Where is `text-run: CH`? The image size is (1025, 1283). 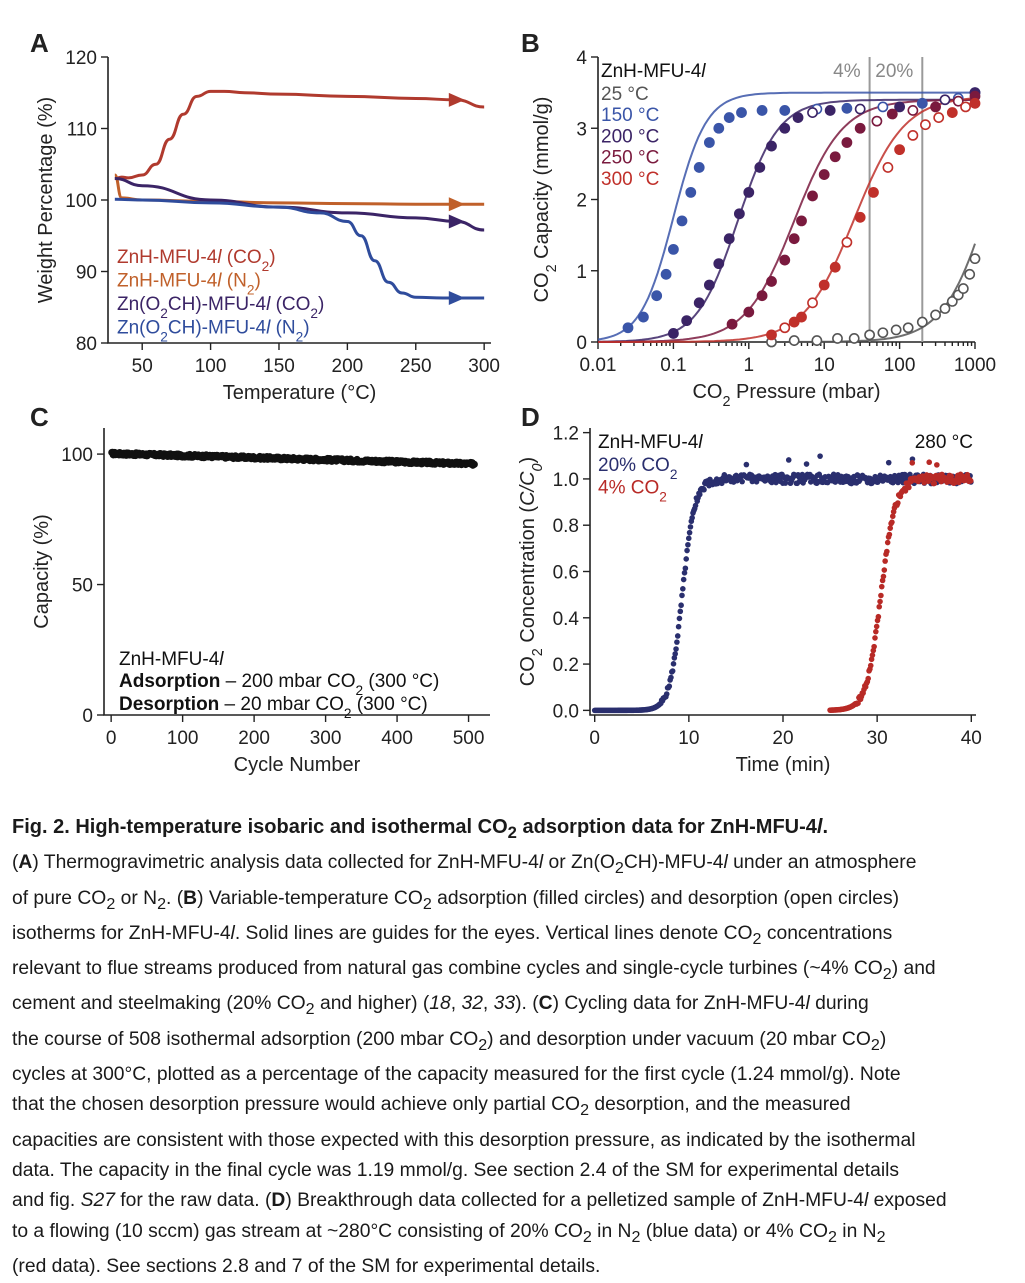
text-run: CH is located at coordinates (181, 304).